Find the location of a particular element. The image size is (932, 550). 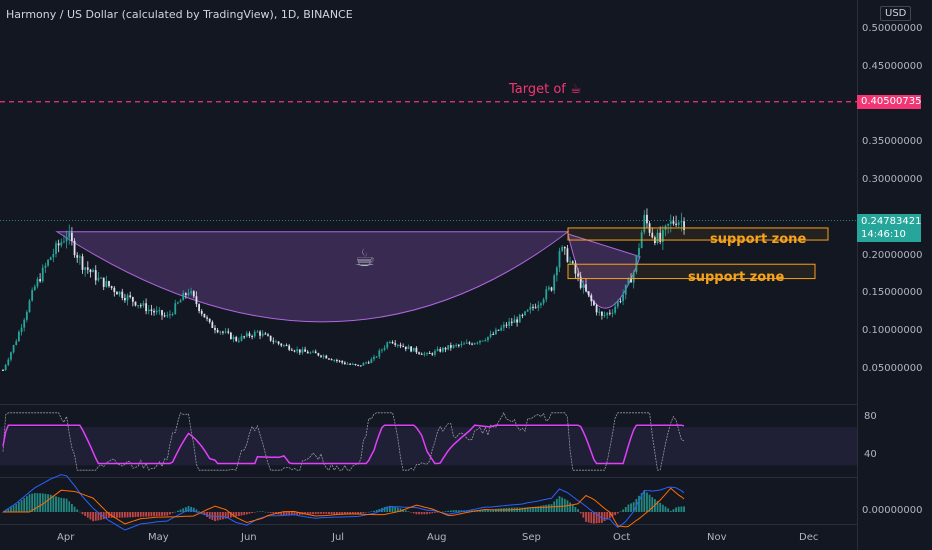

rsi-band is located at coordinates (428, 446).